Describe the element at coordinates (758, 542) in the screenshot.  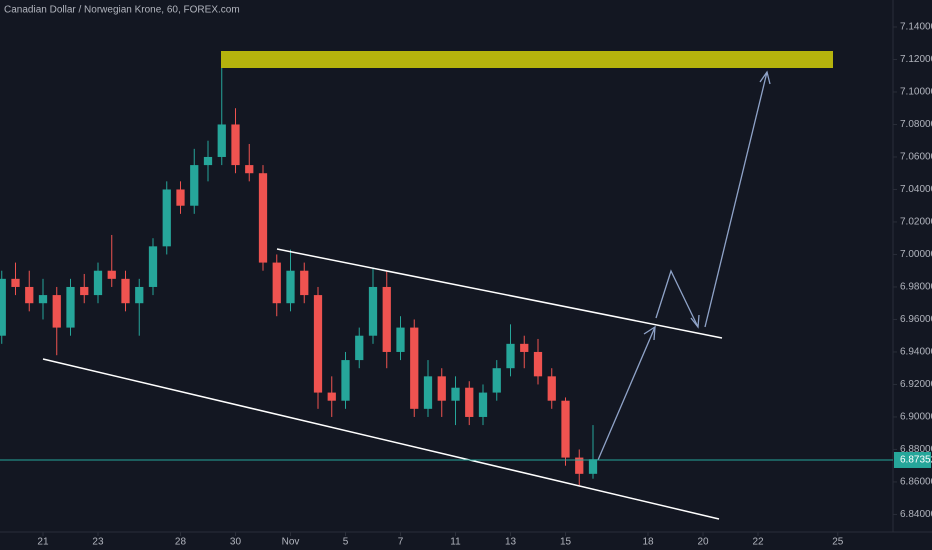
I see `x-tick-label: 22` at that location.